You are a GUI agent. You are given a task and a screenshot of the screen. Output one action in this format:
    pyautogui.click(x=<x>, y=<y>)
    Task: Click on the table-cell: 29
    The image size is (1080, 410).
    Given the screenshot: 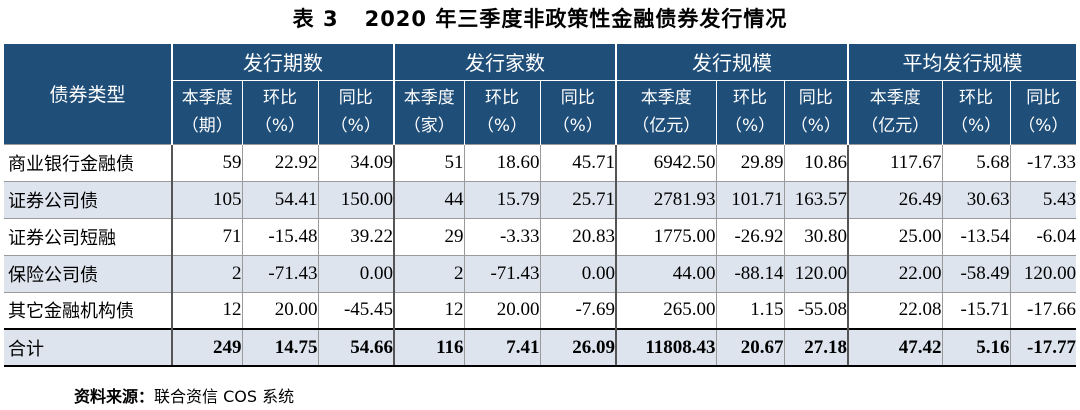 What is the action you would take?
    pyautogui.click(x=429, y=236)
    